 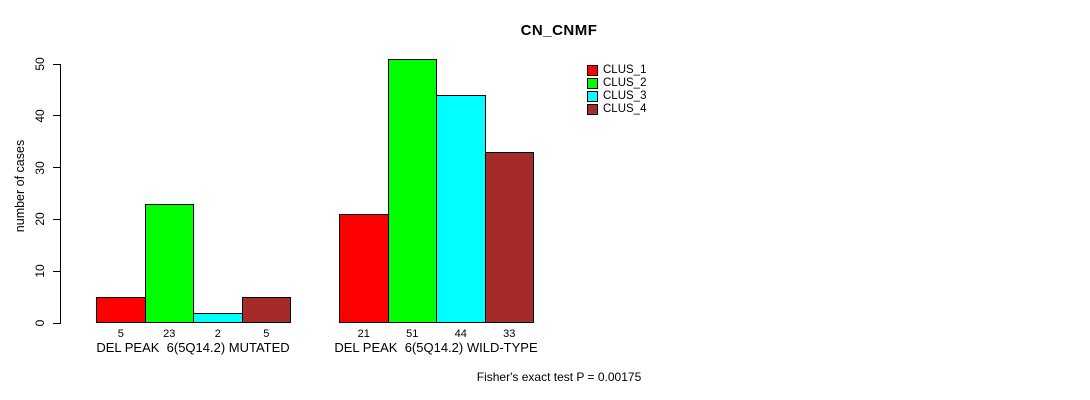 I want to click on legend-label: CLUS_3, so click(x=625, y=95).